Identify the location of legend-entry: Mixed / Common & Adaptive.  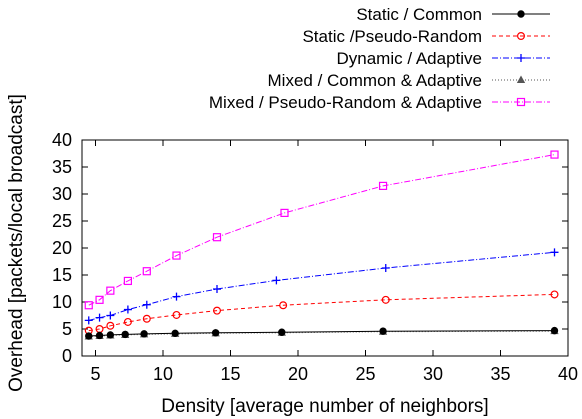
(409, 80).